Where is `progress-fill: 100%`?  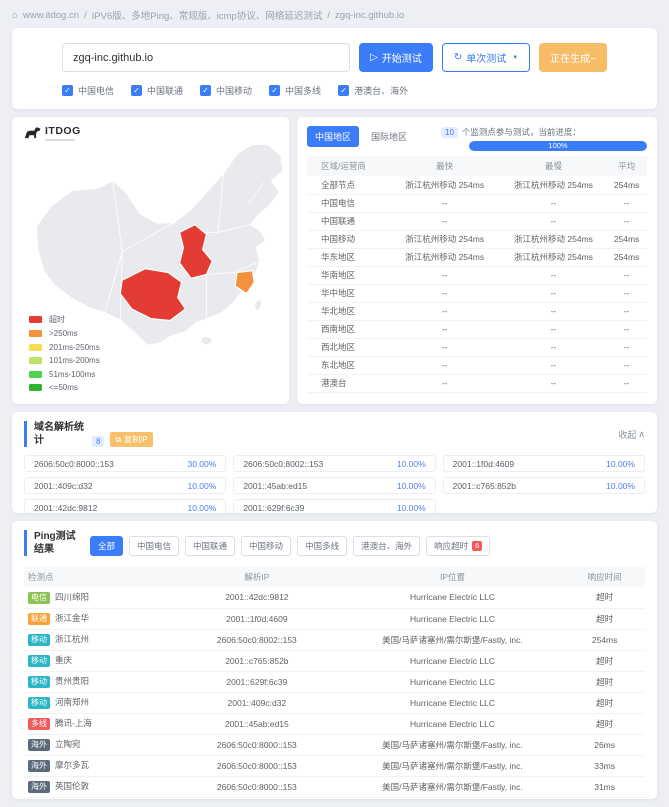 progress-fill: 100% is located at coordinates (558, 146).